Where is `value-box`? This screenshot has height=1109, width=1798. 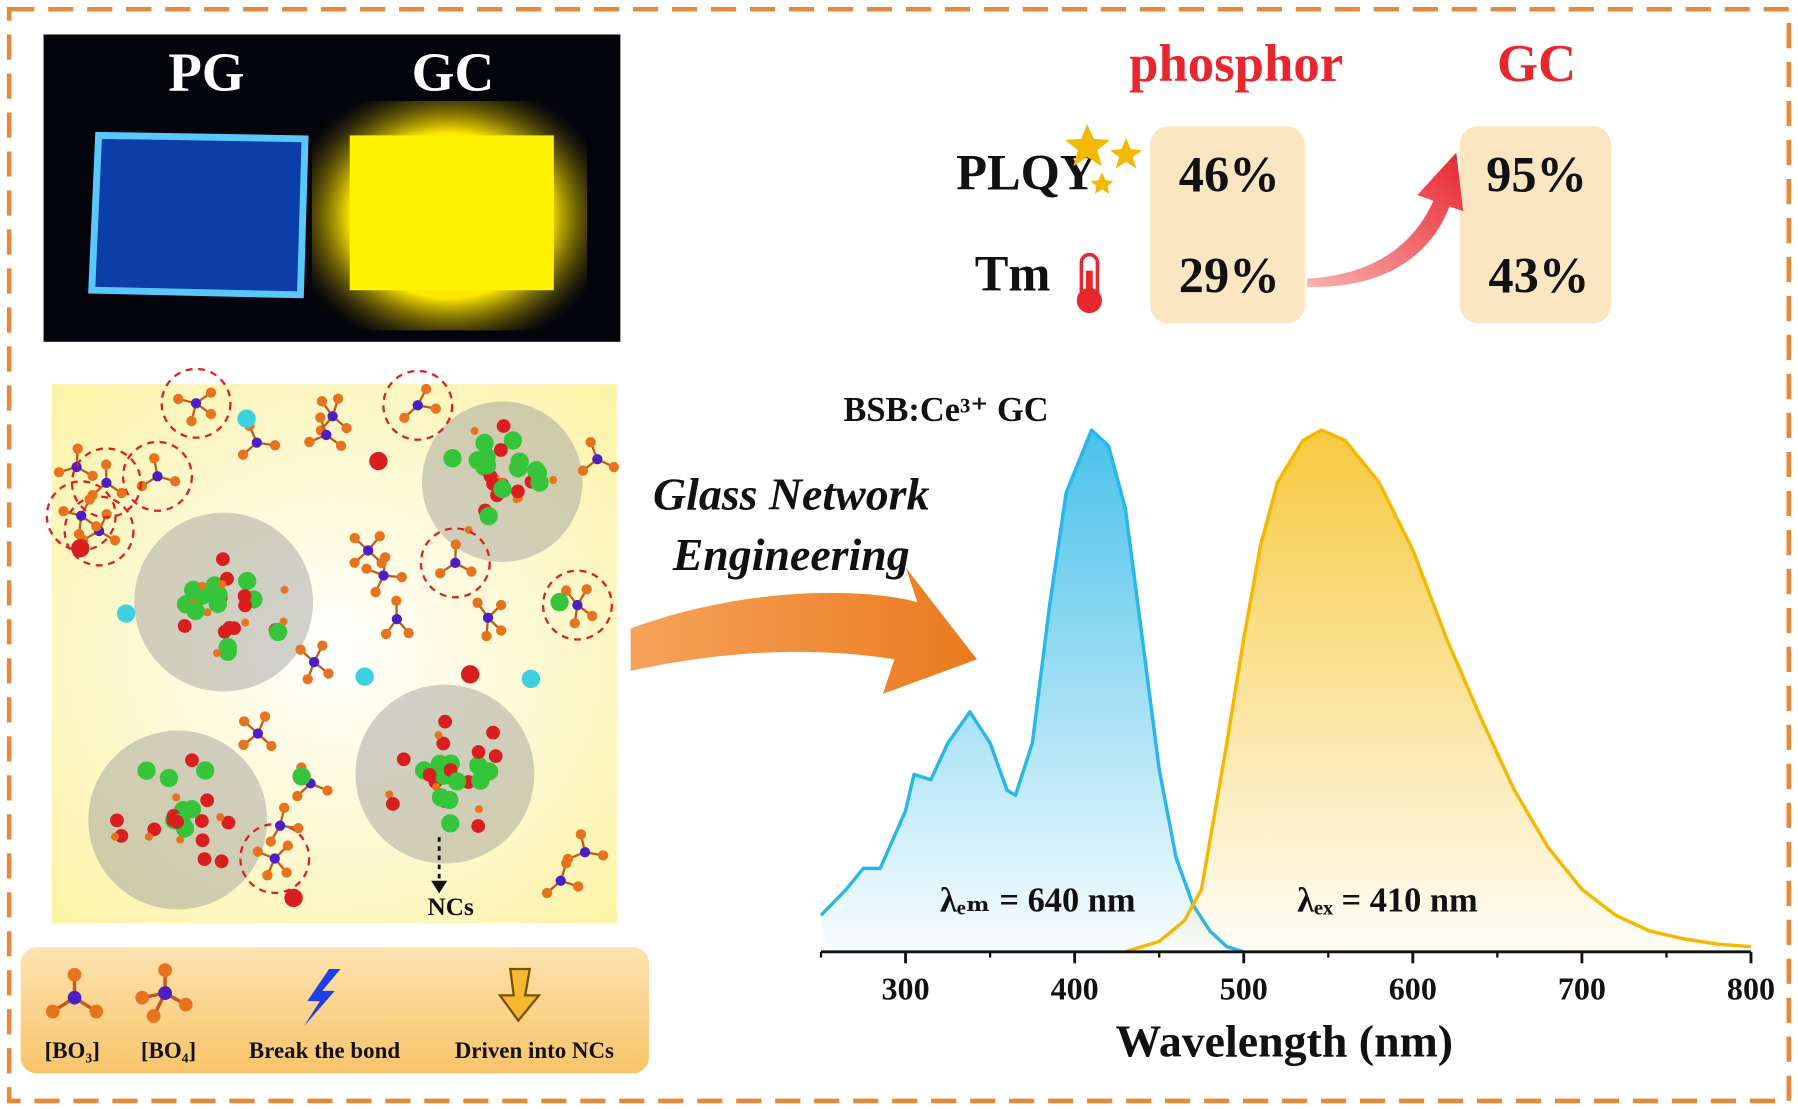
value-box is located at coordinates (1535, 225).